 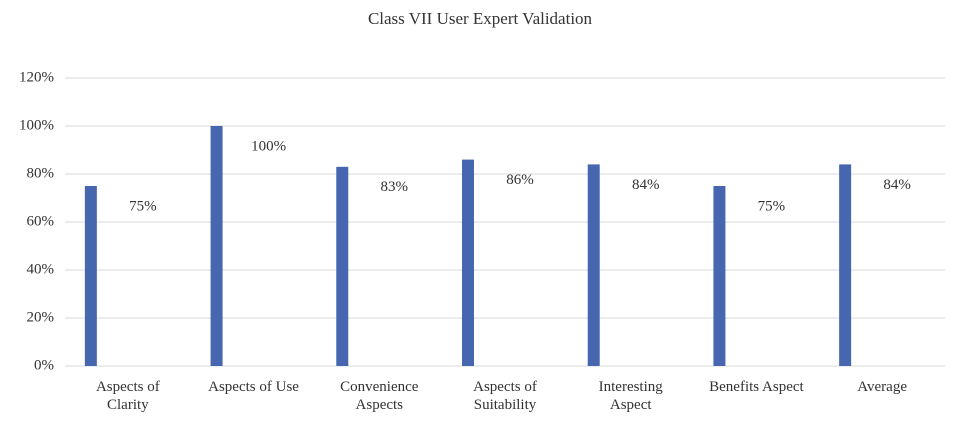 I want to click on x-tick-label: Benefits Aspect, so click(x=756, y=387).